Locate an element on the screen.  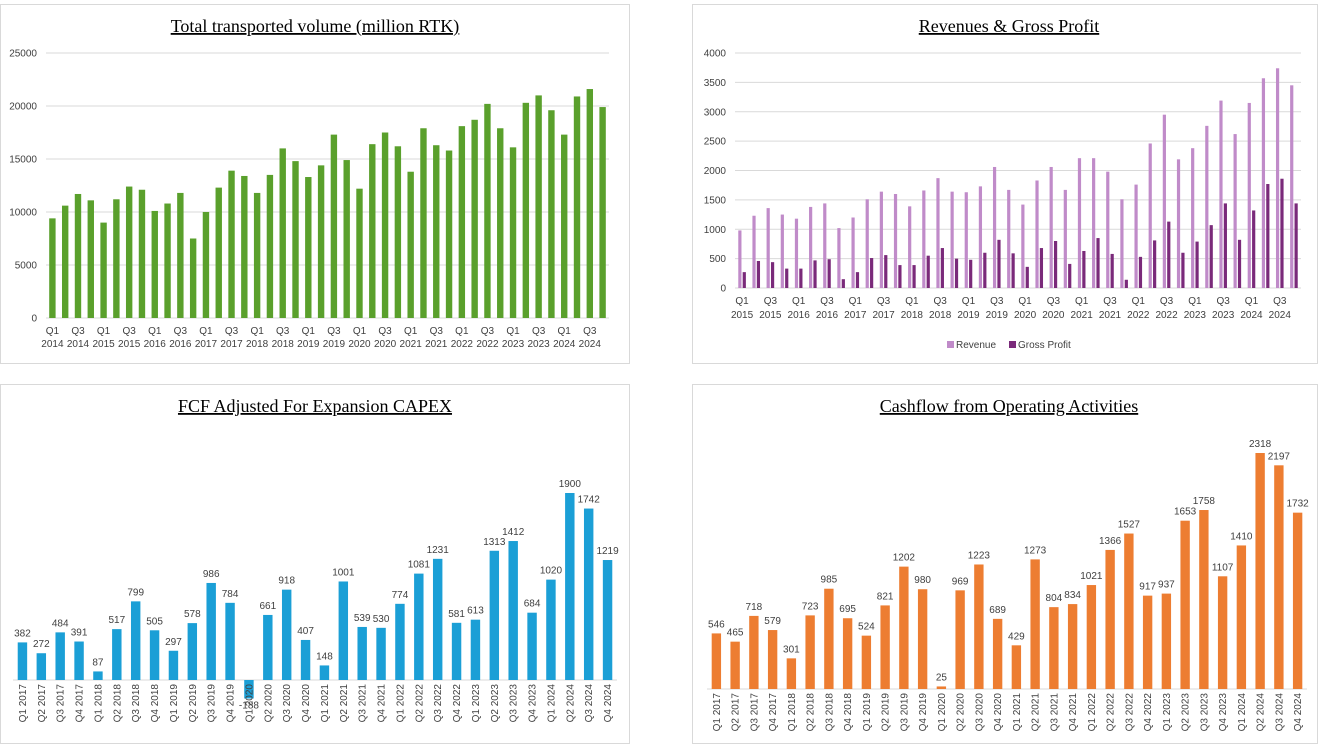
y-tick-label: 2500 is located at coordinates (715, 142).